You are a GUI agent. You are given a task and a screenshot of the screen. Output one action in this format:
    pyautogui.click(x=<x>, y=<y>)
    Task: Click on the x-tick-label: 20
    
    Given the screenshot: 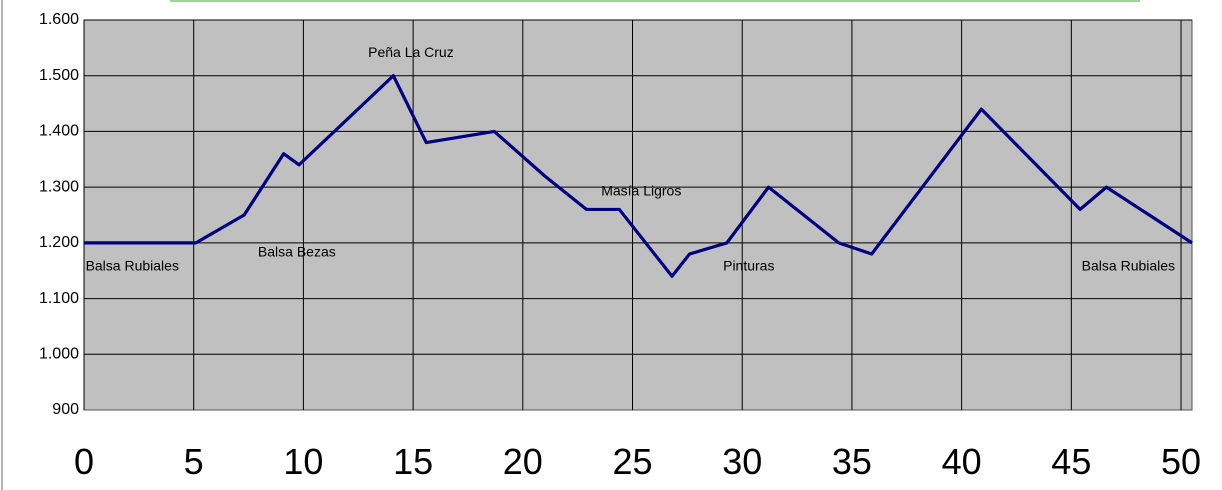 What is the action you would take?
    pyautogui.click(x=523, y=461)
    